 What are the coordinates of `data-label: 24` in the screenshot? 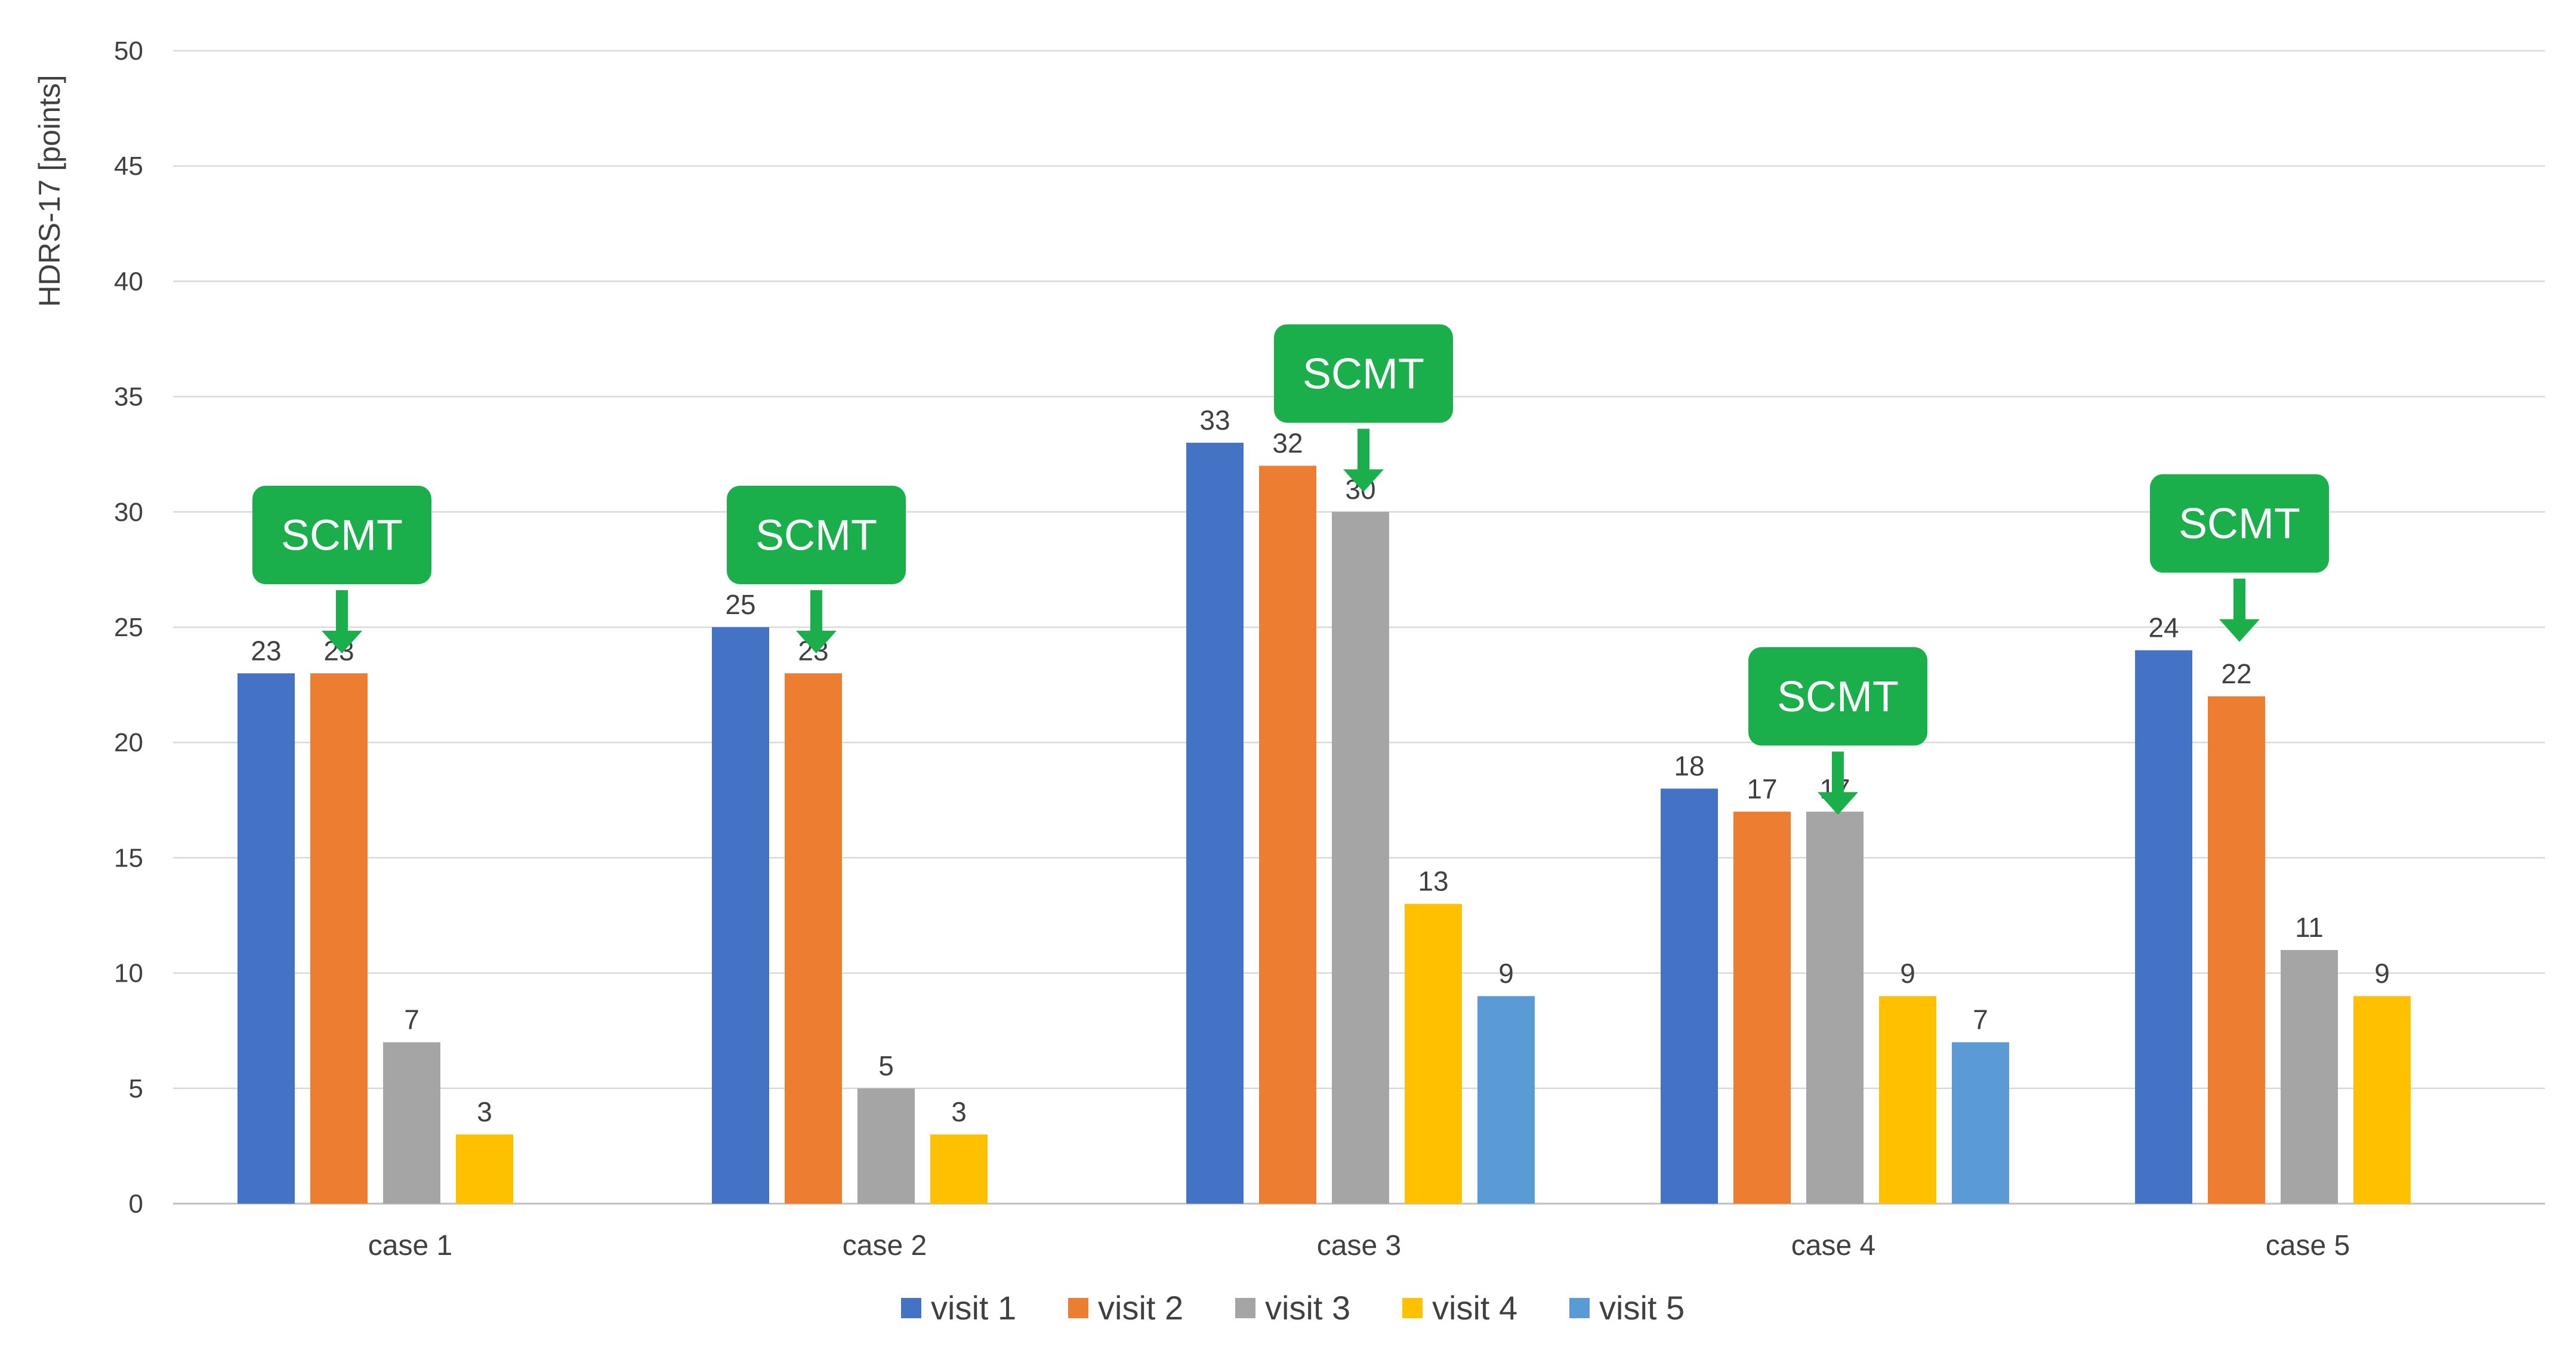 It's located at (2164, 627).